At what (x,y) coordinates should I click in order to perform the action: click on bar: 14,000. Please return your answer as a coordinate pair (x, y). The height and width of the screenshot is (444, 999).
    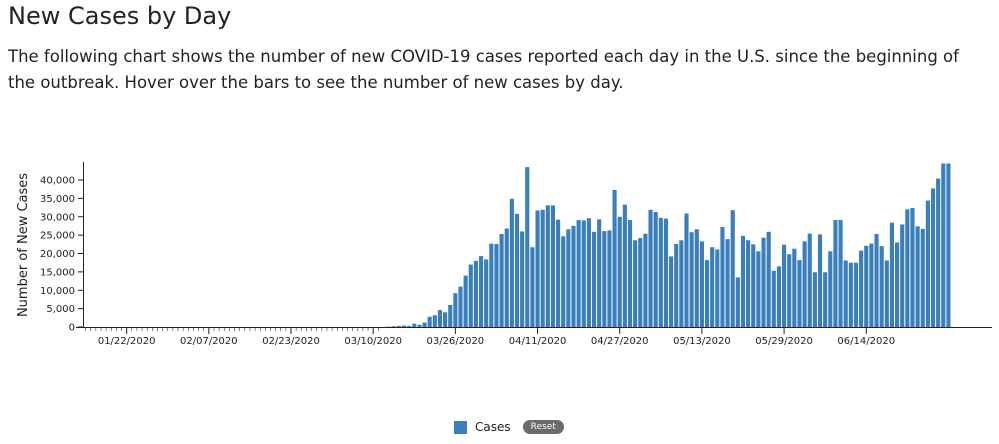
    Looking at the image, I should click on (465, 301).